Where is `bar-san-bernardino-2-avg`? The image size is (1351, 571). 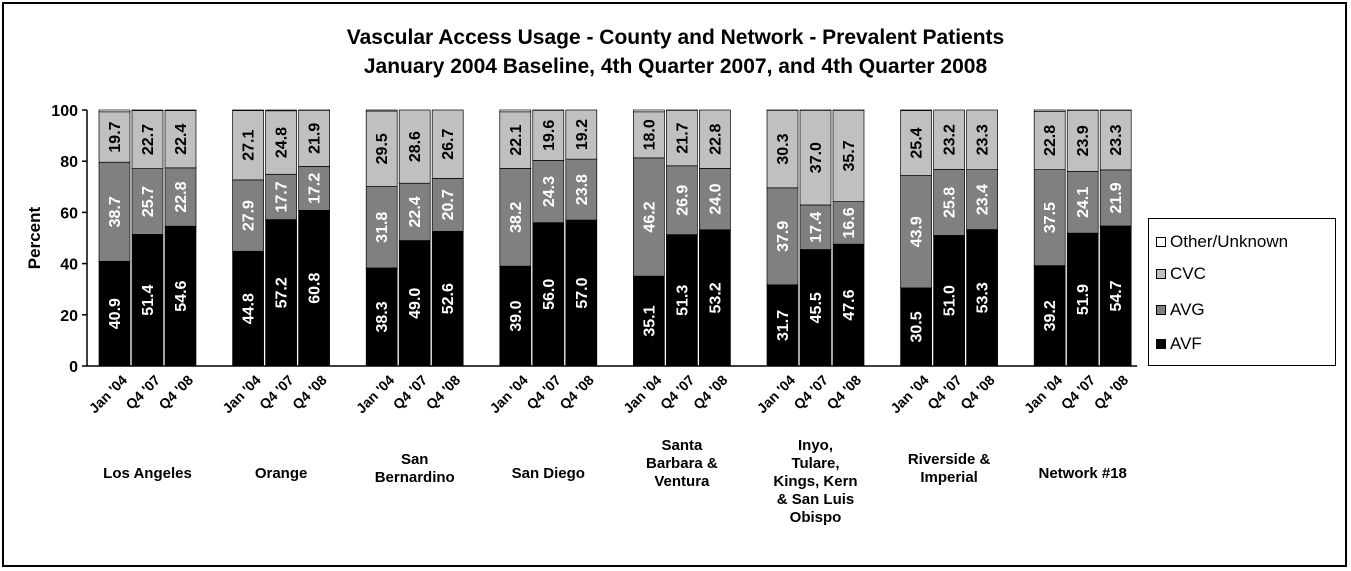 bar-san-bernardino-2-avg is located at coordinates (447, 205).